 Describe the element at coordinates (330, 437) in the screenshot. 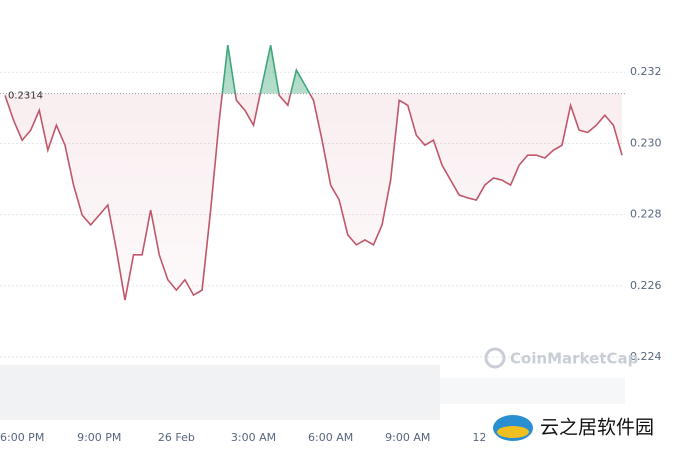

I see `x-tick-label: 6:00 AM` at that location.